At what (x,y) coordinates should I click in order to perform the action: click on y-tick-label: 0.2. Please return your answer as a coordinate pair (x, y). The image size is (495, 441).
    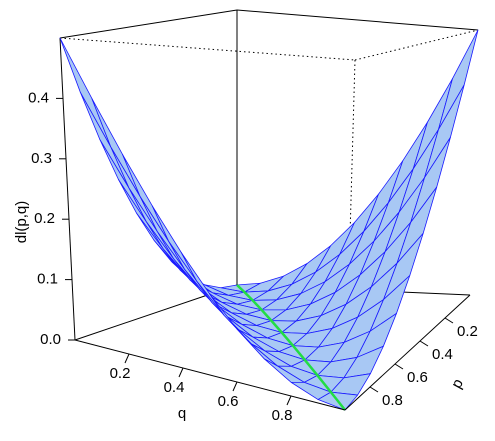
    Looking at the image, I should click on (467, 331).